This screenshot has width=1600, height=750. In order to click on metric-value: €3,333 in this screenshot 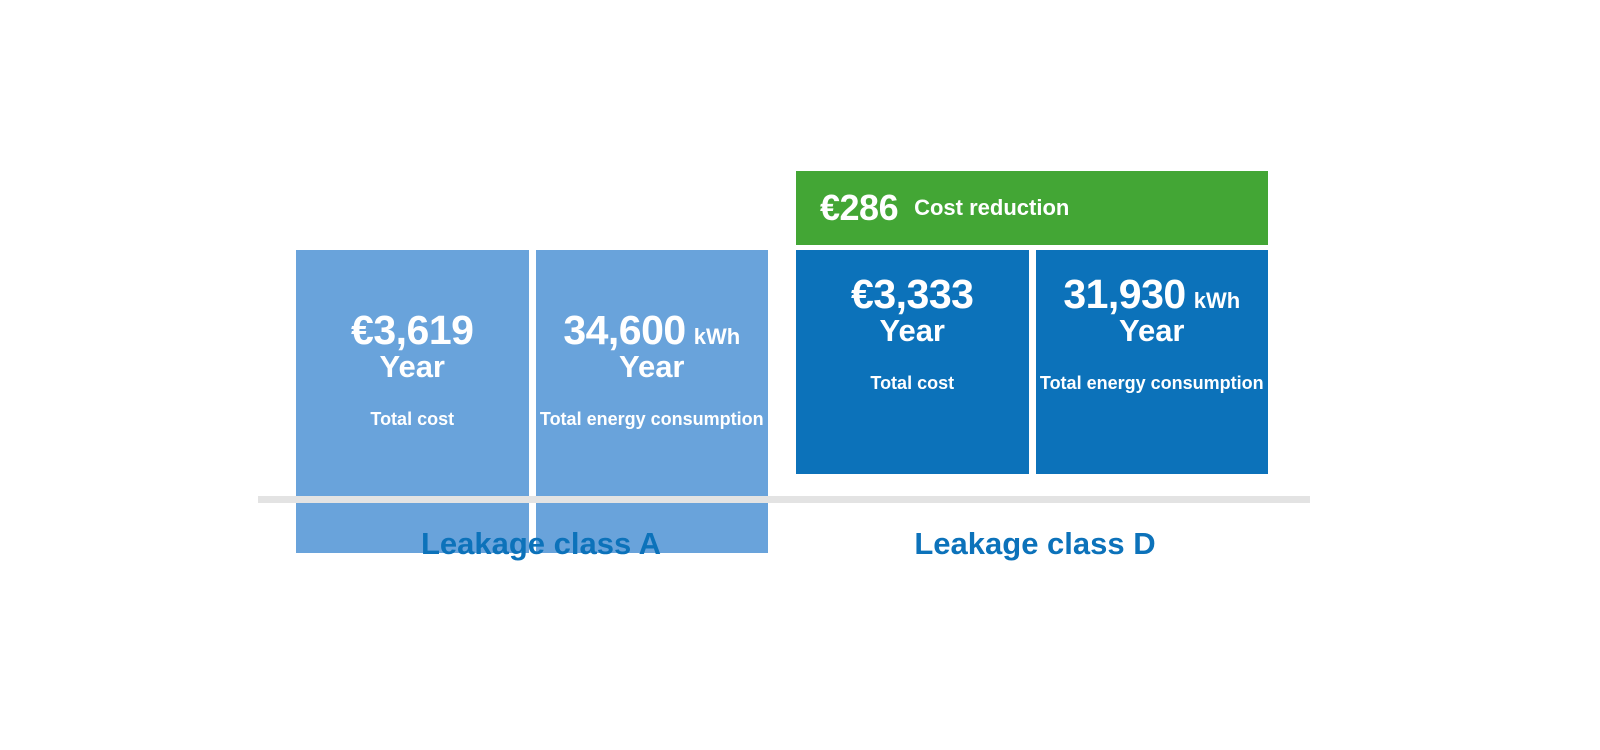, I will do `click(912, 294)`.